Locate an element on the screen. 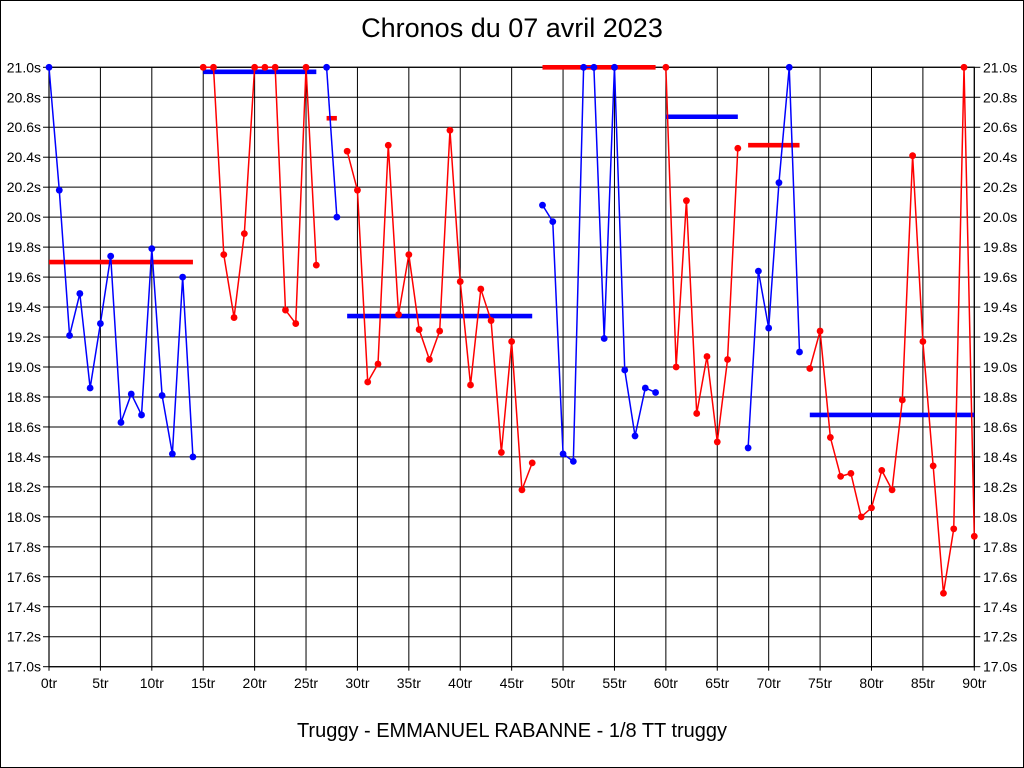  y-tick-label-right: 18.8s is located at coordinates (1000, 397).